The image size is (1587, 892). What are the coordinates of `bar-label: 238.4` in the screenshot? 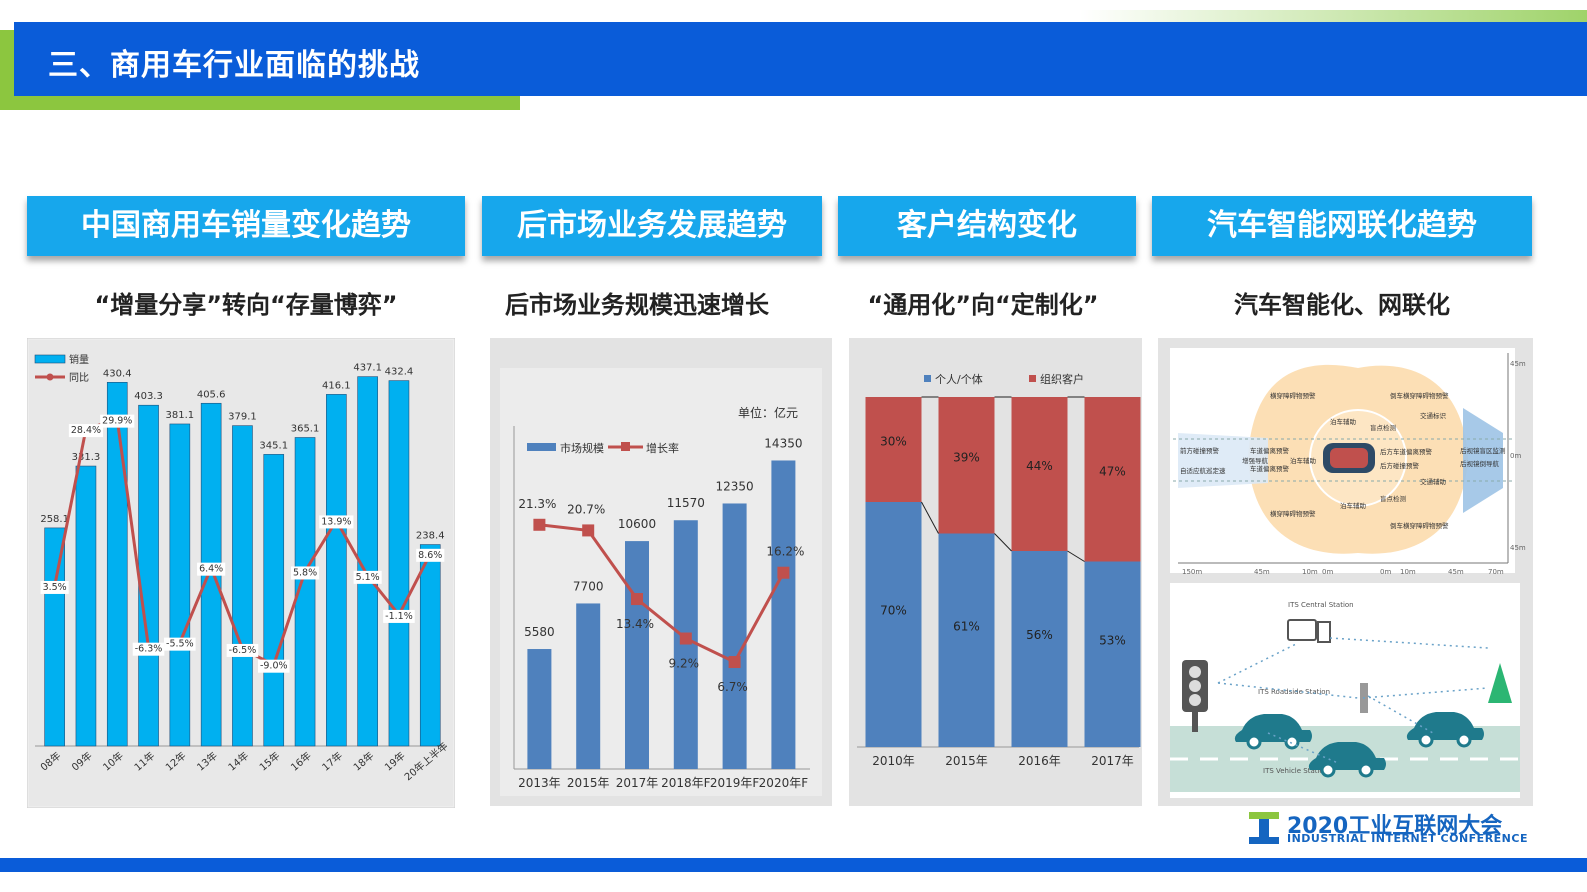 It's located at (430, 536).